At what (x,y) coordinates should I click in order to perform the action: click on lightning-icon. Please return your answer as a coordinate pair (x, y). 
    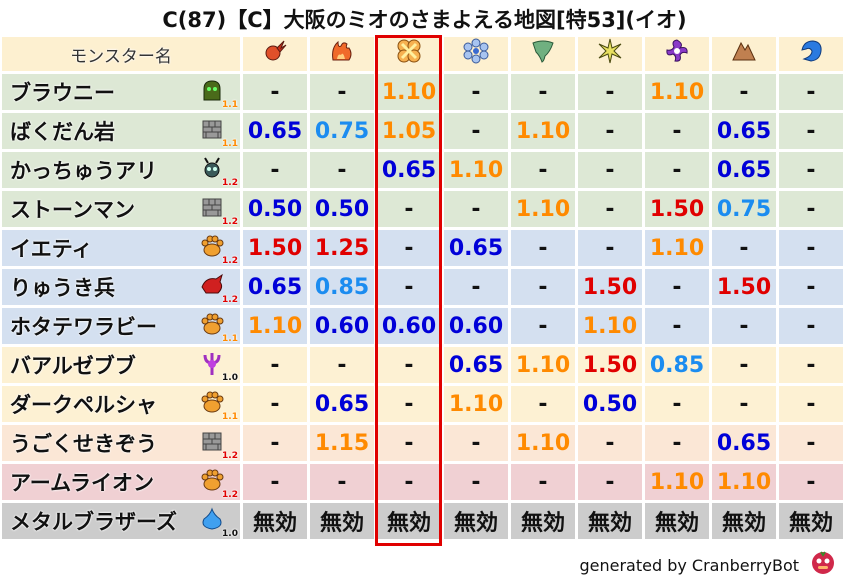
    Looking at the image, I should click on (610, 51).